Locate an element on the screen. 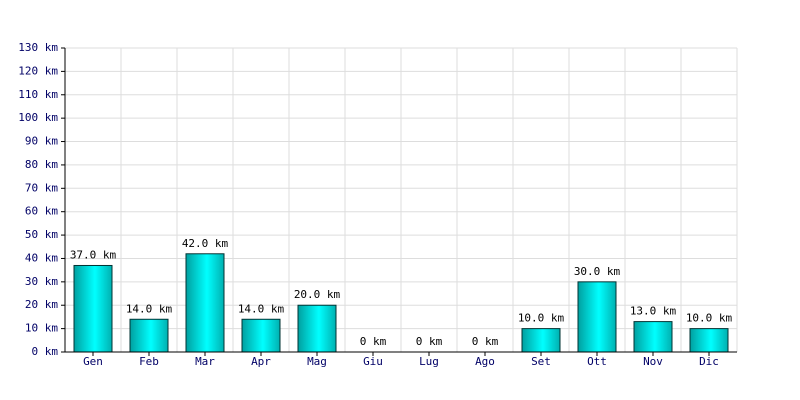 This screenshot has height=400, width=800. x-tick-label: Feb is located at coordinates (149, 361).